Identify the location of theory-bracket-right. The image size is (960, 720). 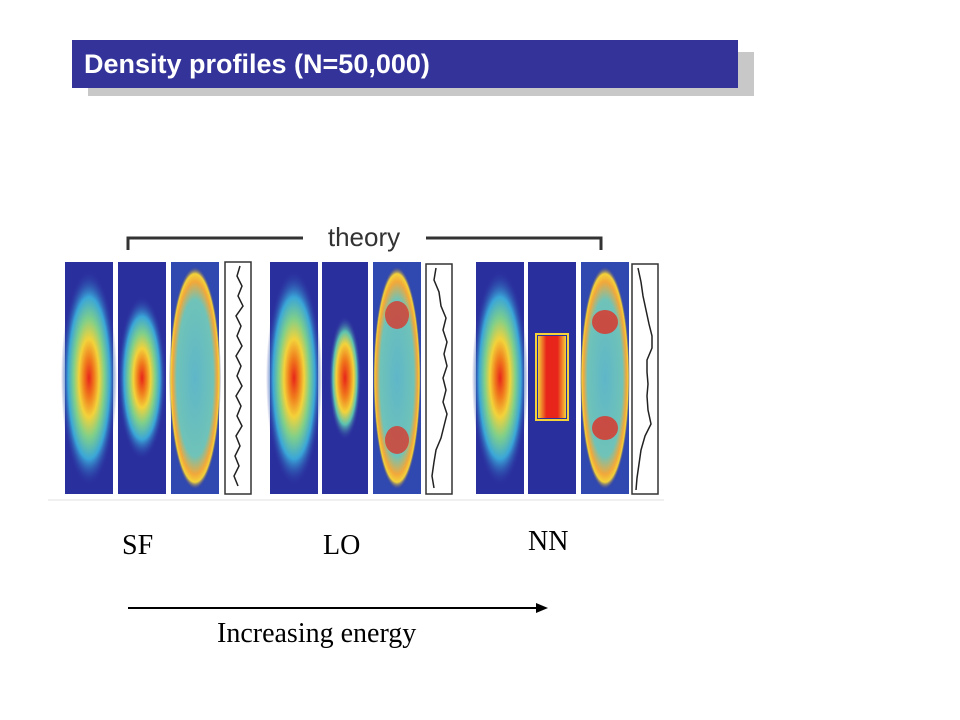
(514, 243).